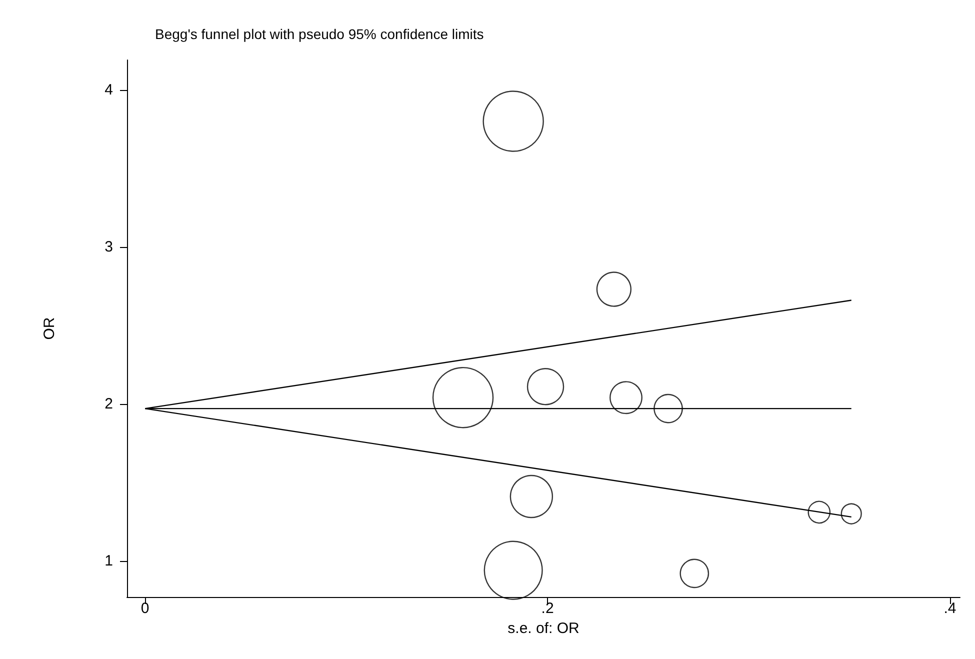 Image resolution: width=975 pixels, height=659 pixels. Describe the element at coordinates (108, 89) in the screenshot. I see `y-tick-label: 4` at that location.